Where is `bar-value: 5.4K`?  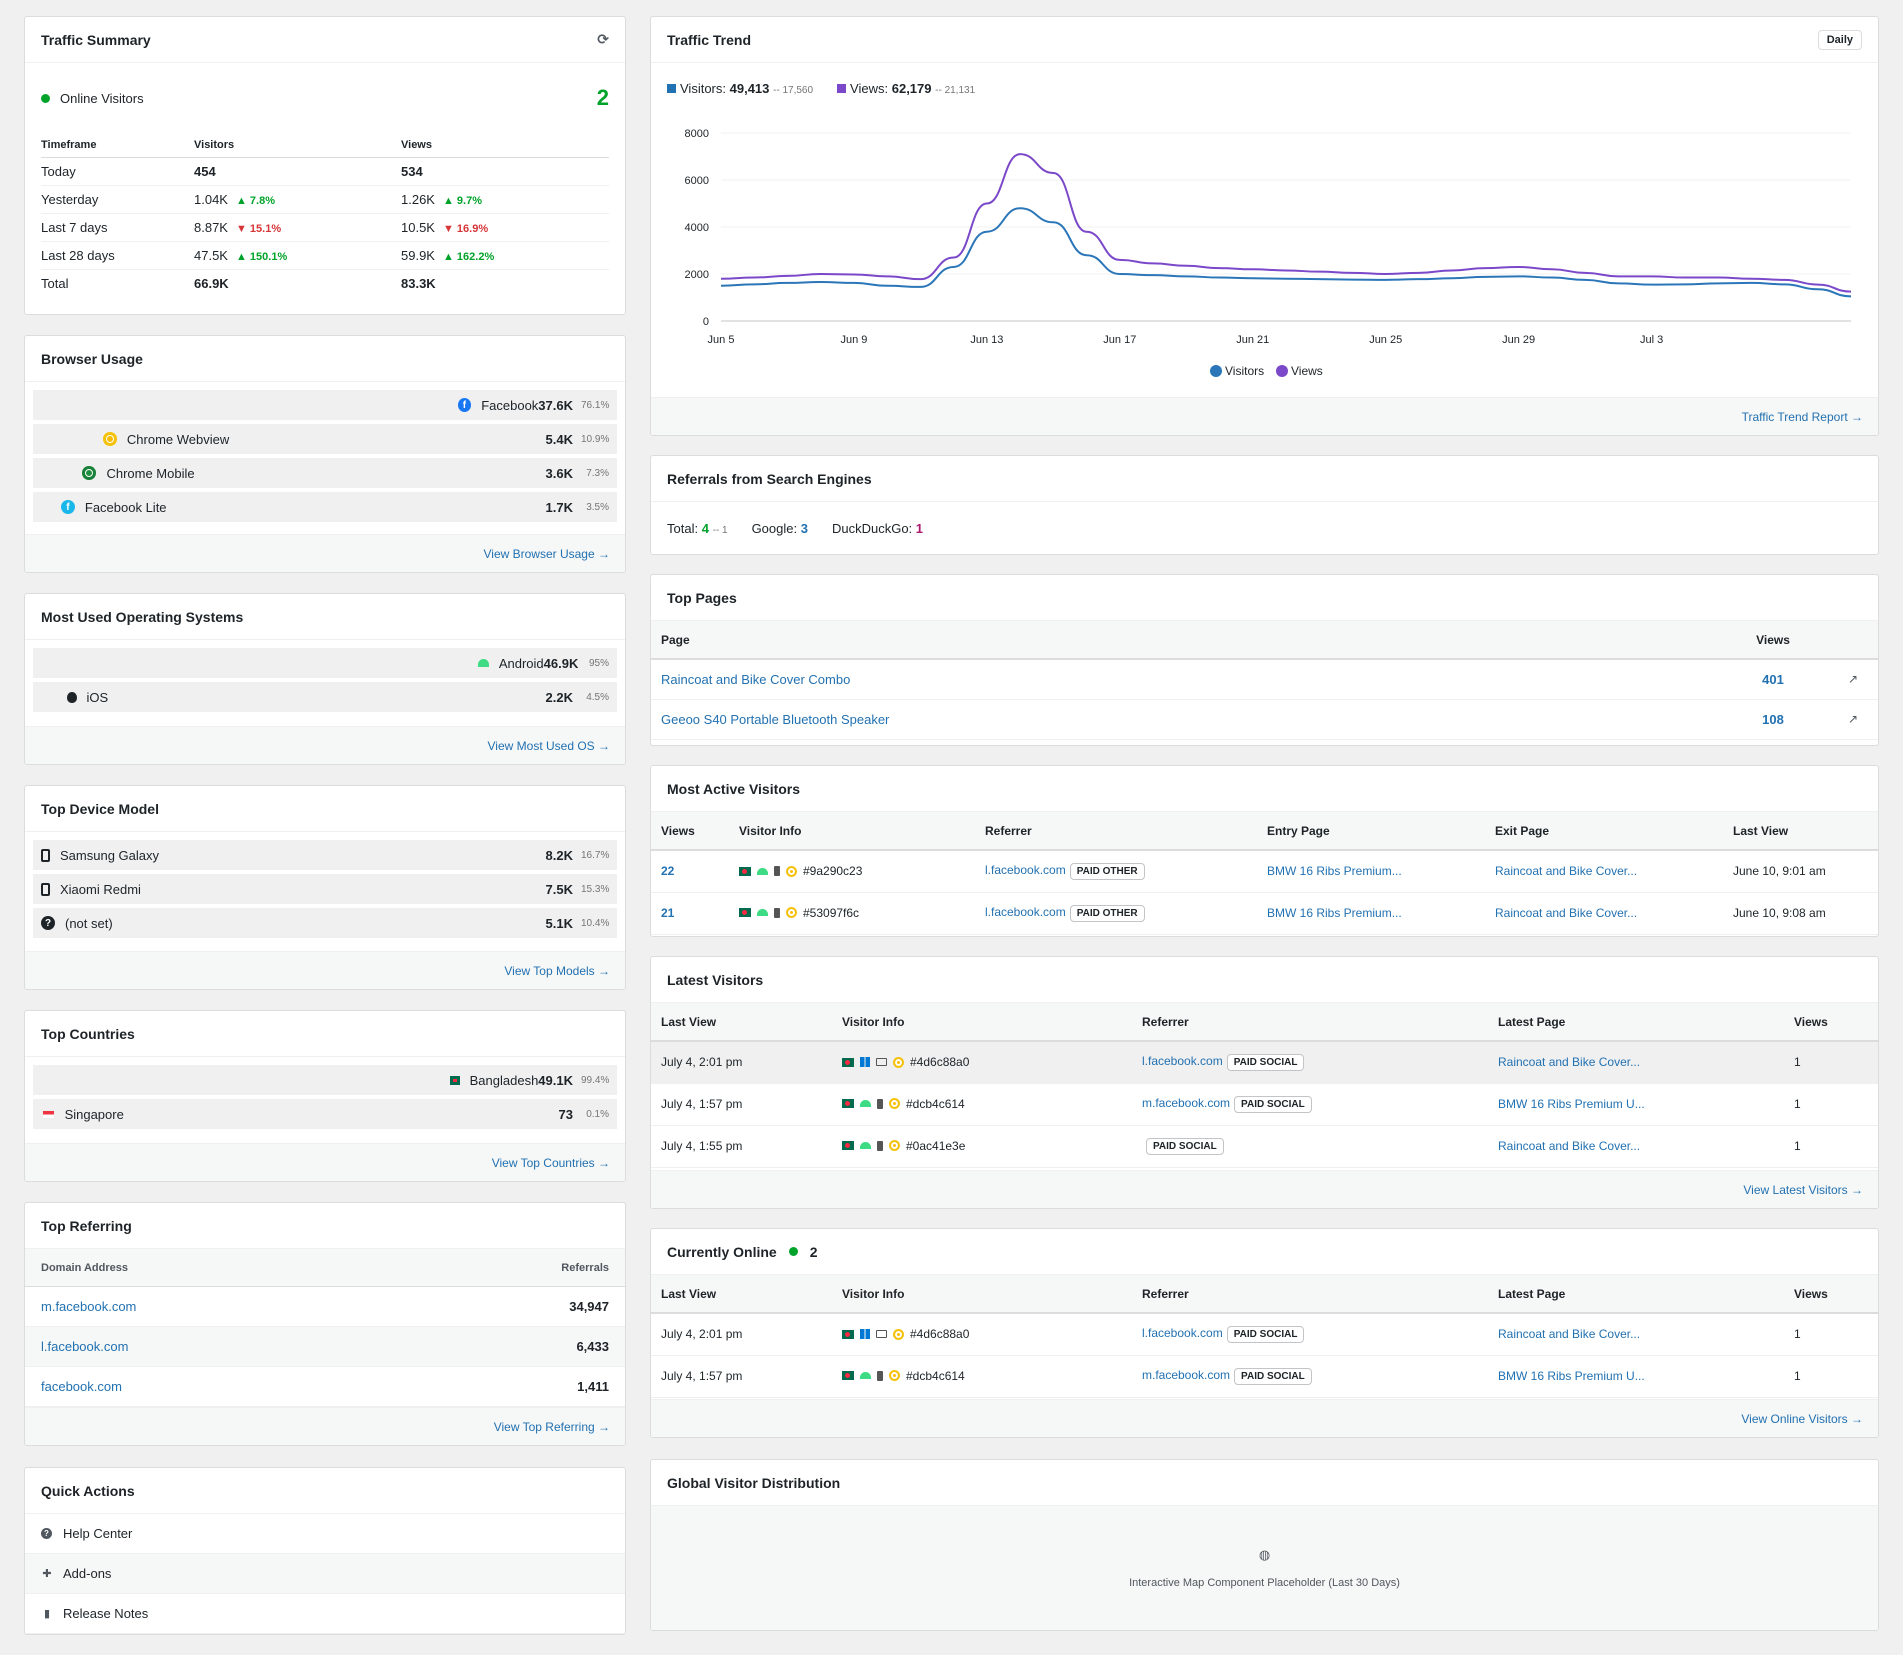
bar-value: 5.4K is located at coordinates (559, 439).